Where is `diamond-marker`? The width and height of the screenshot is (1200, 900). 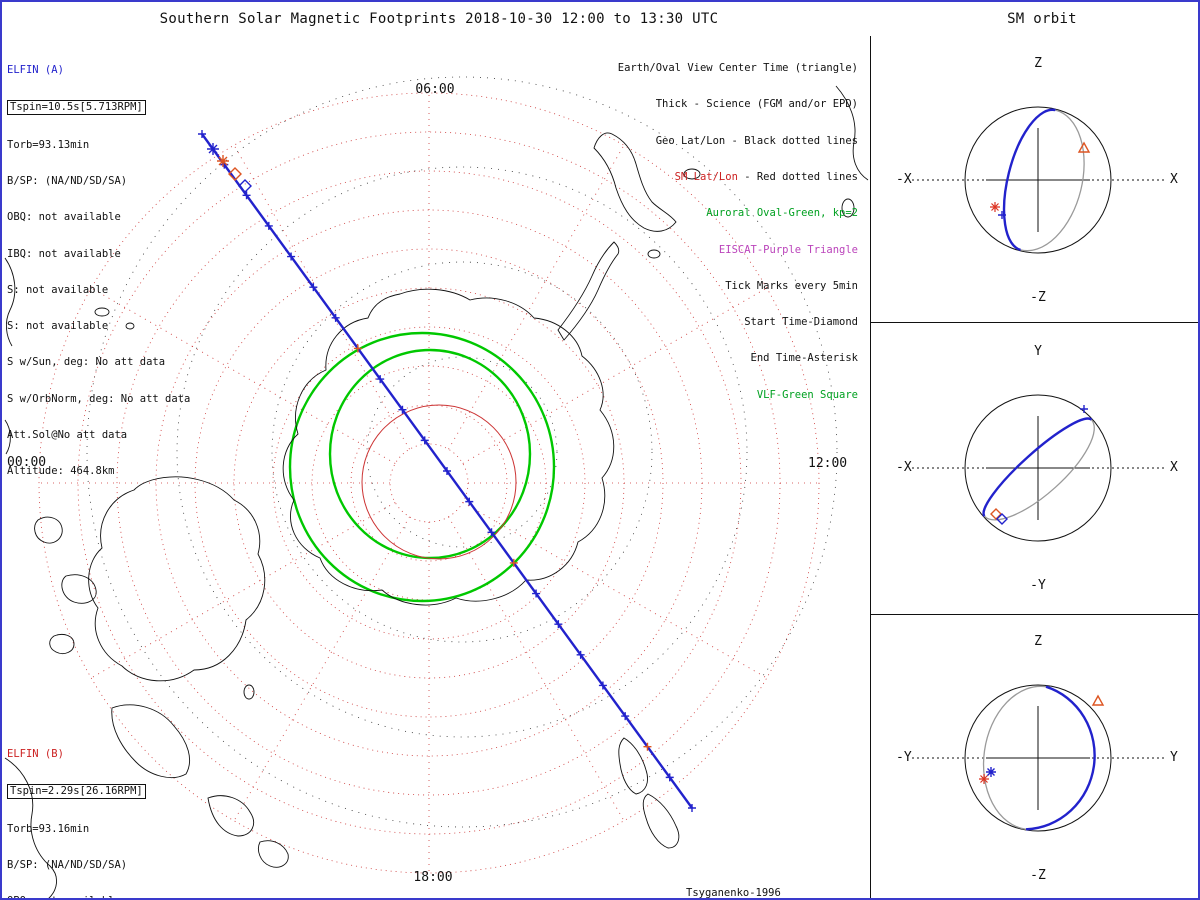 diamond-marker is located at coordinates (235, 174).